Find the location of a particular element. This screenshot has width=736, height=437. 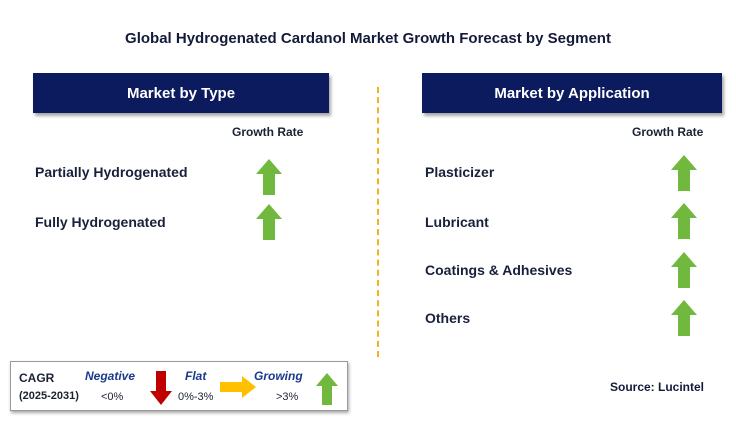

legend-flat-range: 0%-3% is located at coordinates (196, 397).